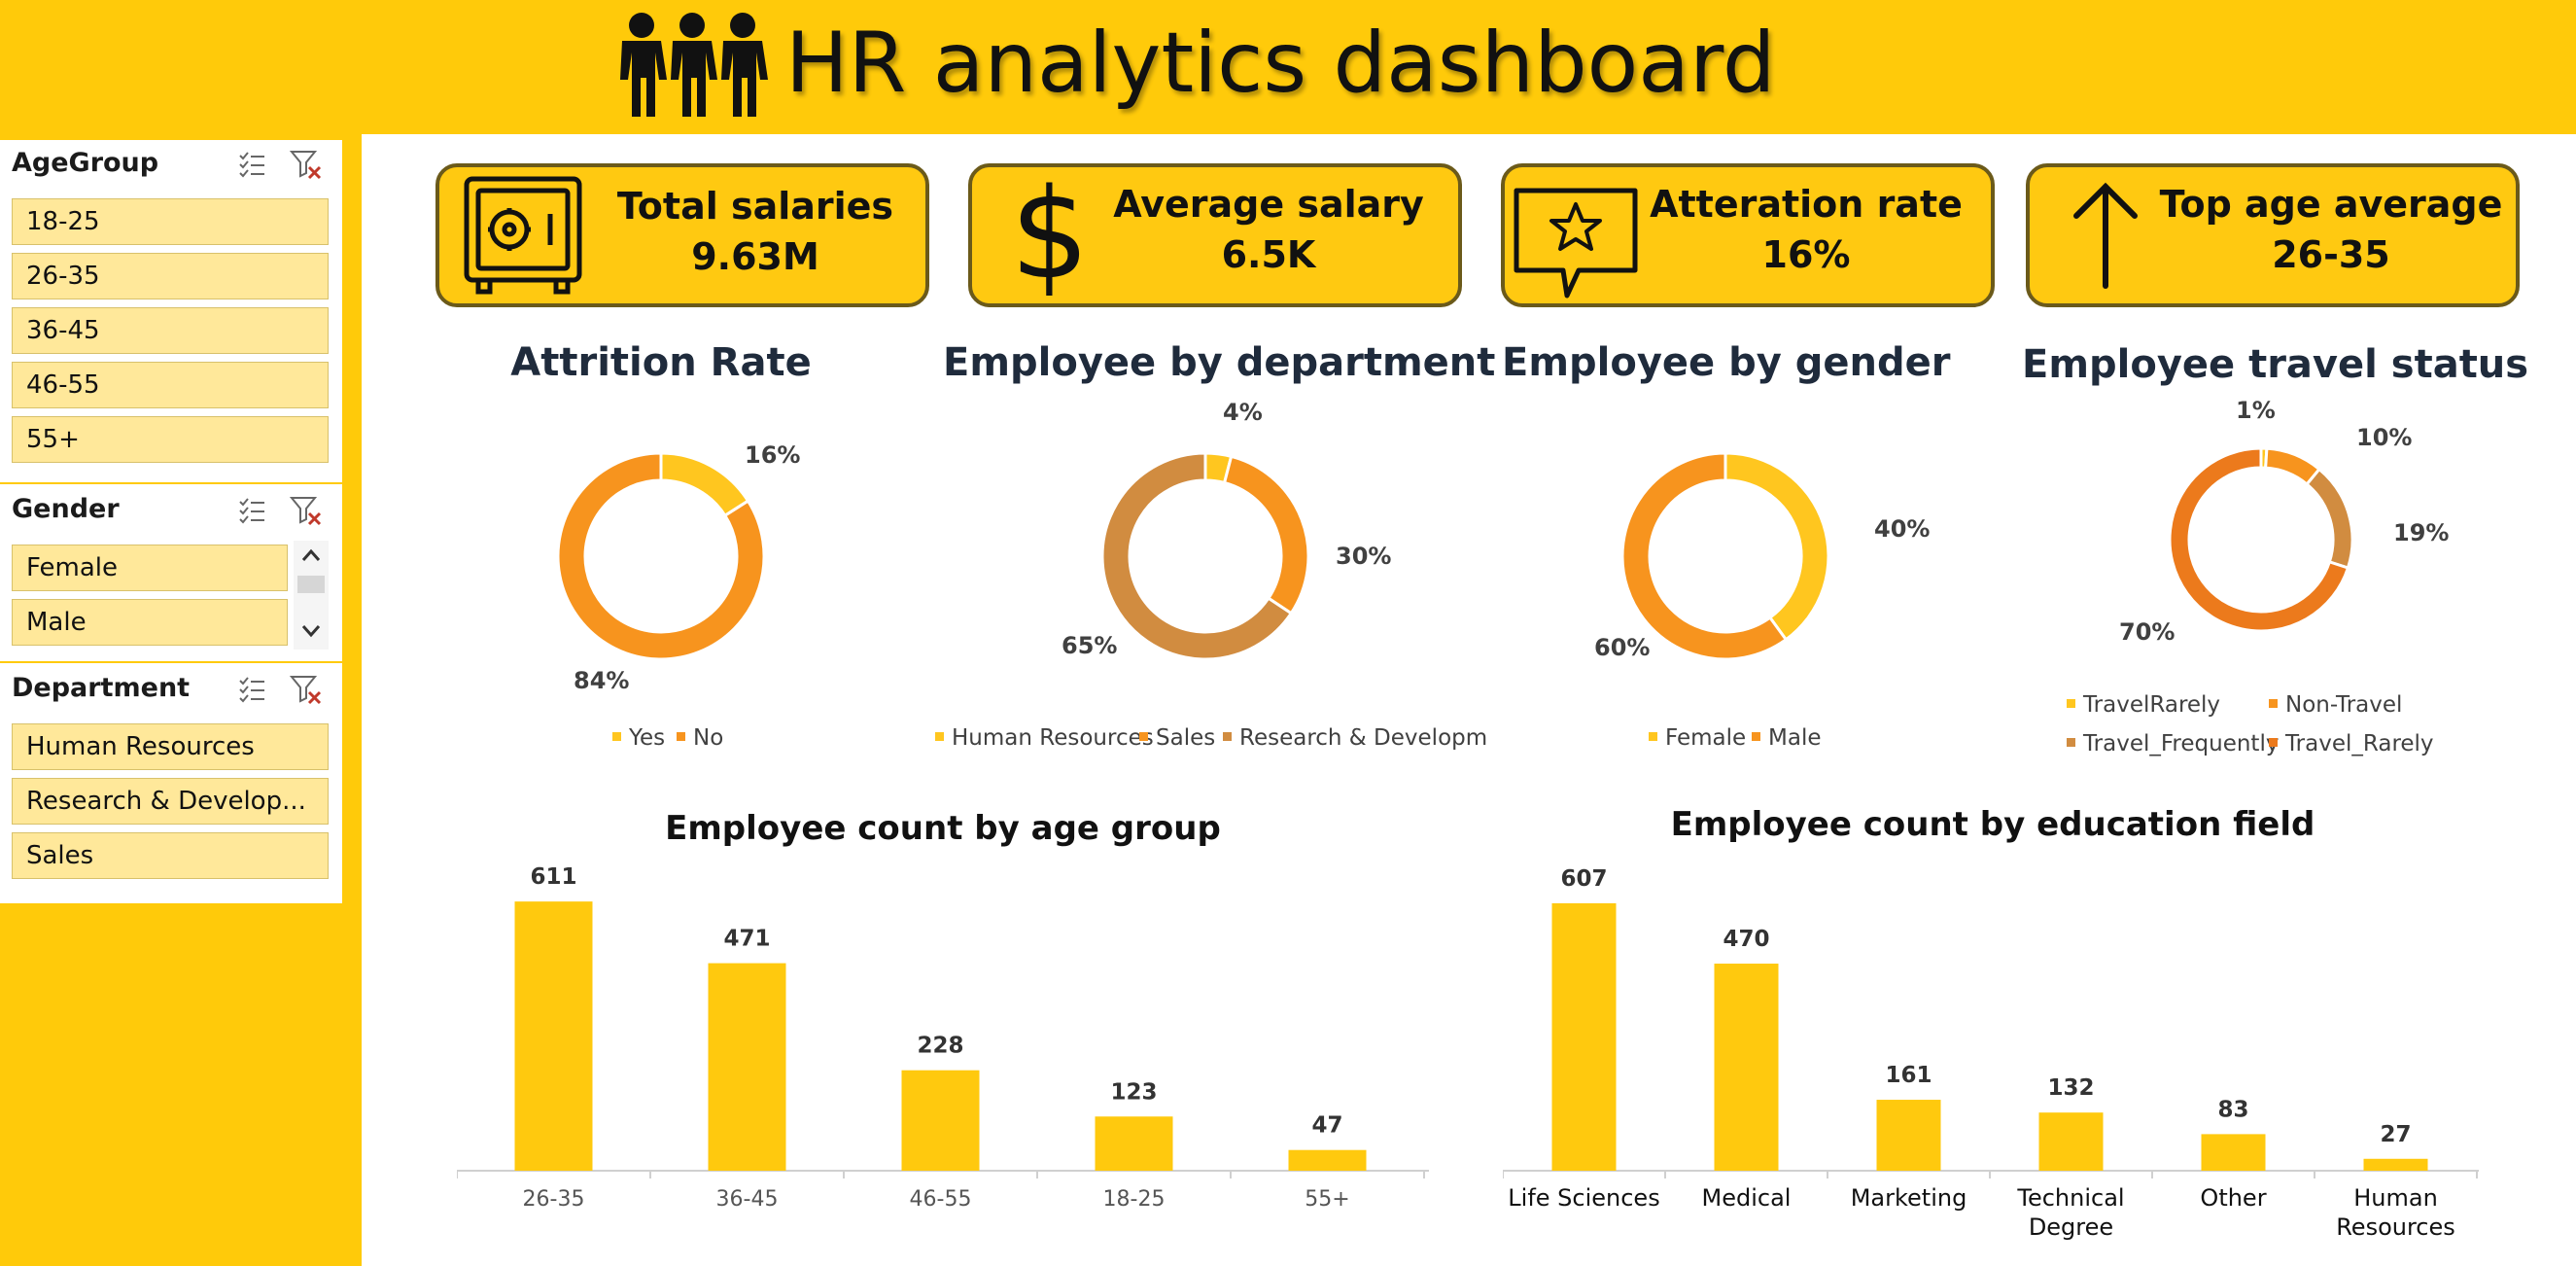 The height and width of the screenshot is (1266, 2576). Describe the element at coordinates (1134, 1092) in the screenshot. I see `data-label: 123` at that location.